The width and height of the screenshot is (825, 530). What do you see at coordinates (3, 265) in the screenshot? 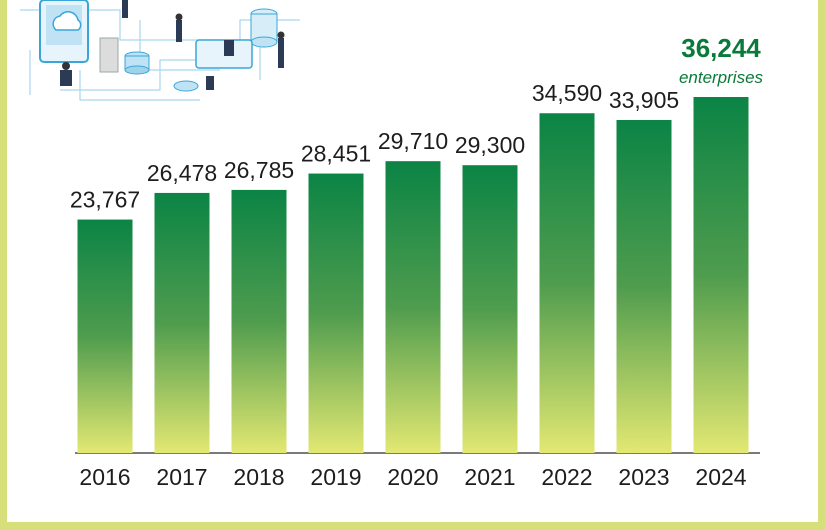
I see `frame-left-border` at bounding box center [3, 265].